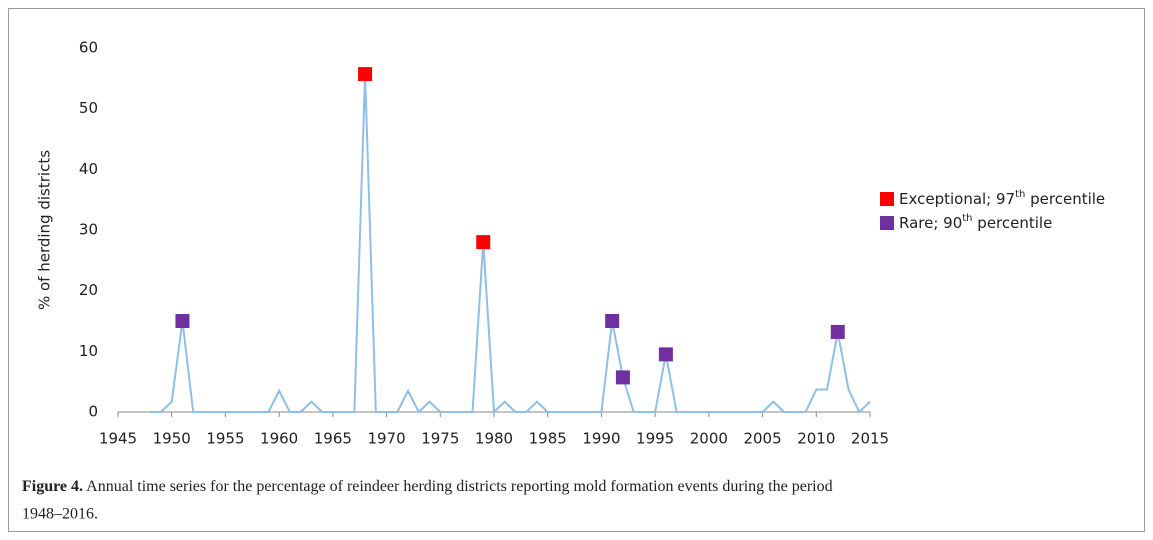  I want to click on x-tick-label: 1995, so click(655, 439).